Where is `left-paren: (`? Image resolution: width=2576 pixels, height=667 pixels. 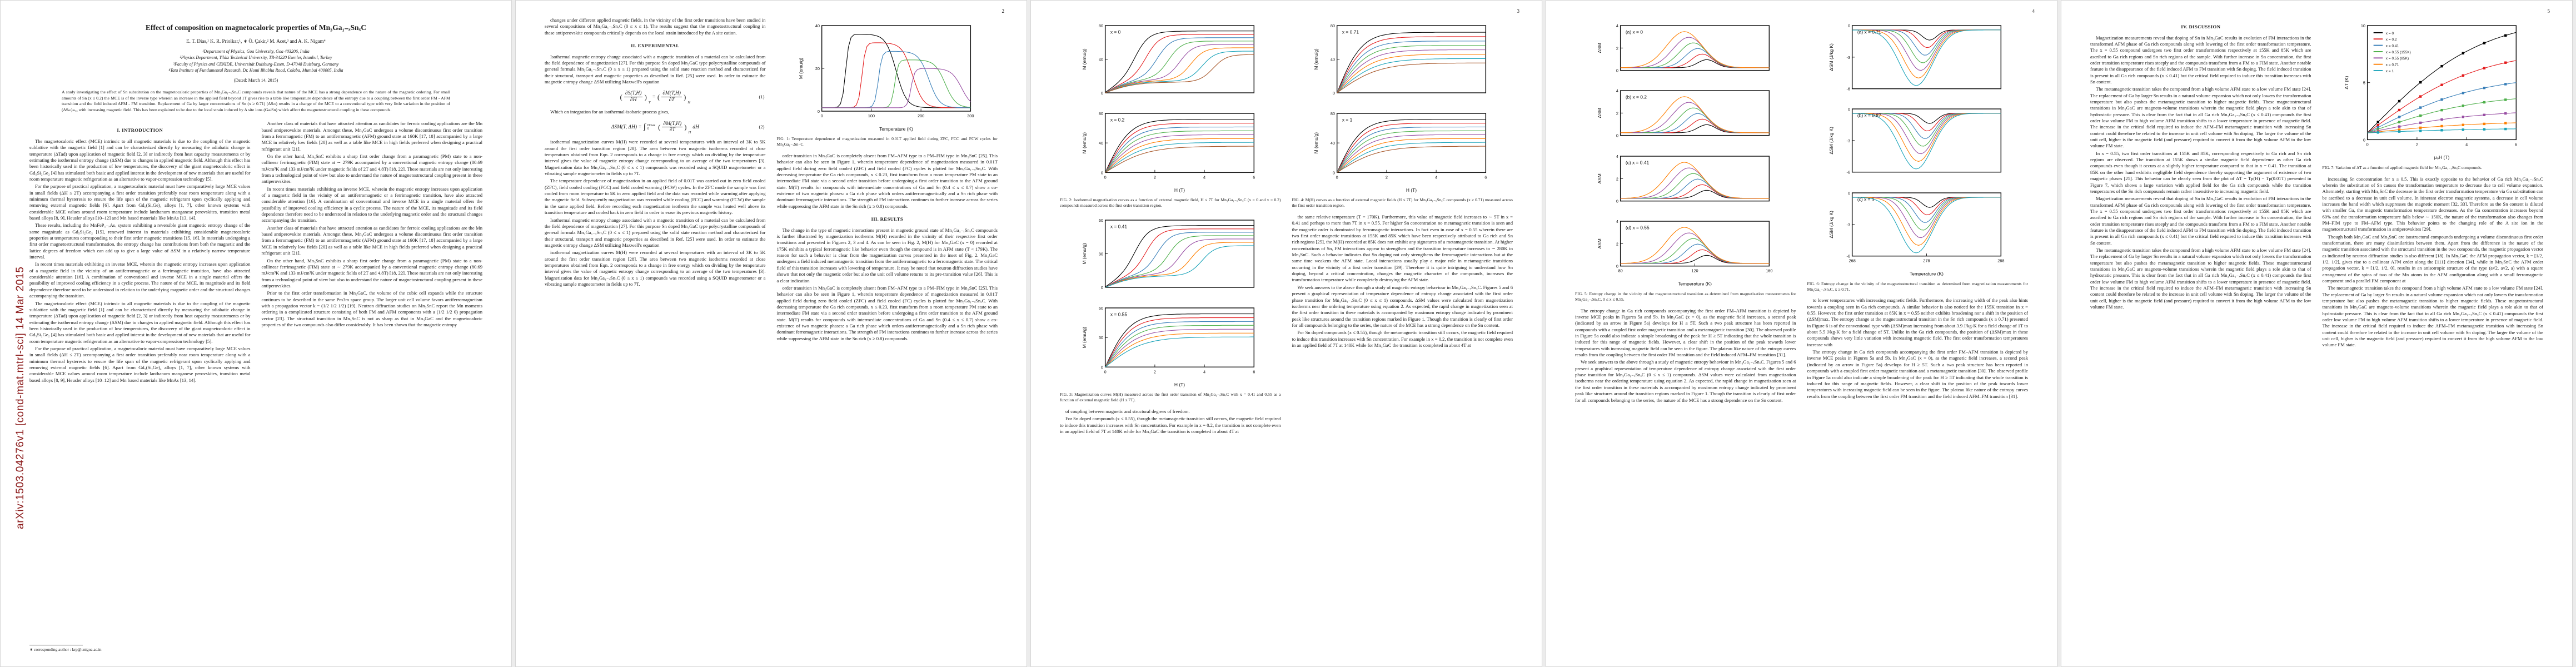 left-paren: ( is located at coordinates (659, 127).